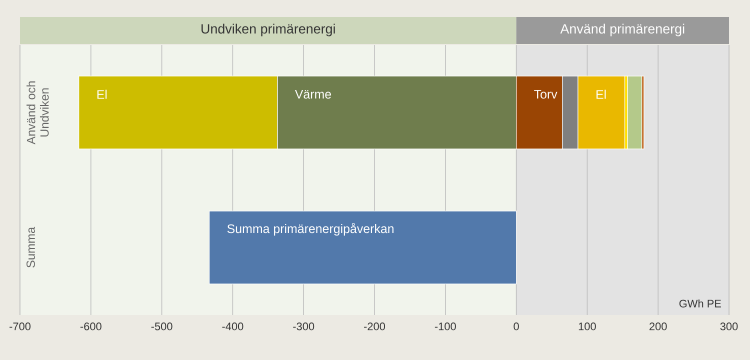  Describe the element at coordinates (37, 112) in the screenshot. I see `y-tick-label: Använd och Undviken` at that location.